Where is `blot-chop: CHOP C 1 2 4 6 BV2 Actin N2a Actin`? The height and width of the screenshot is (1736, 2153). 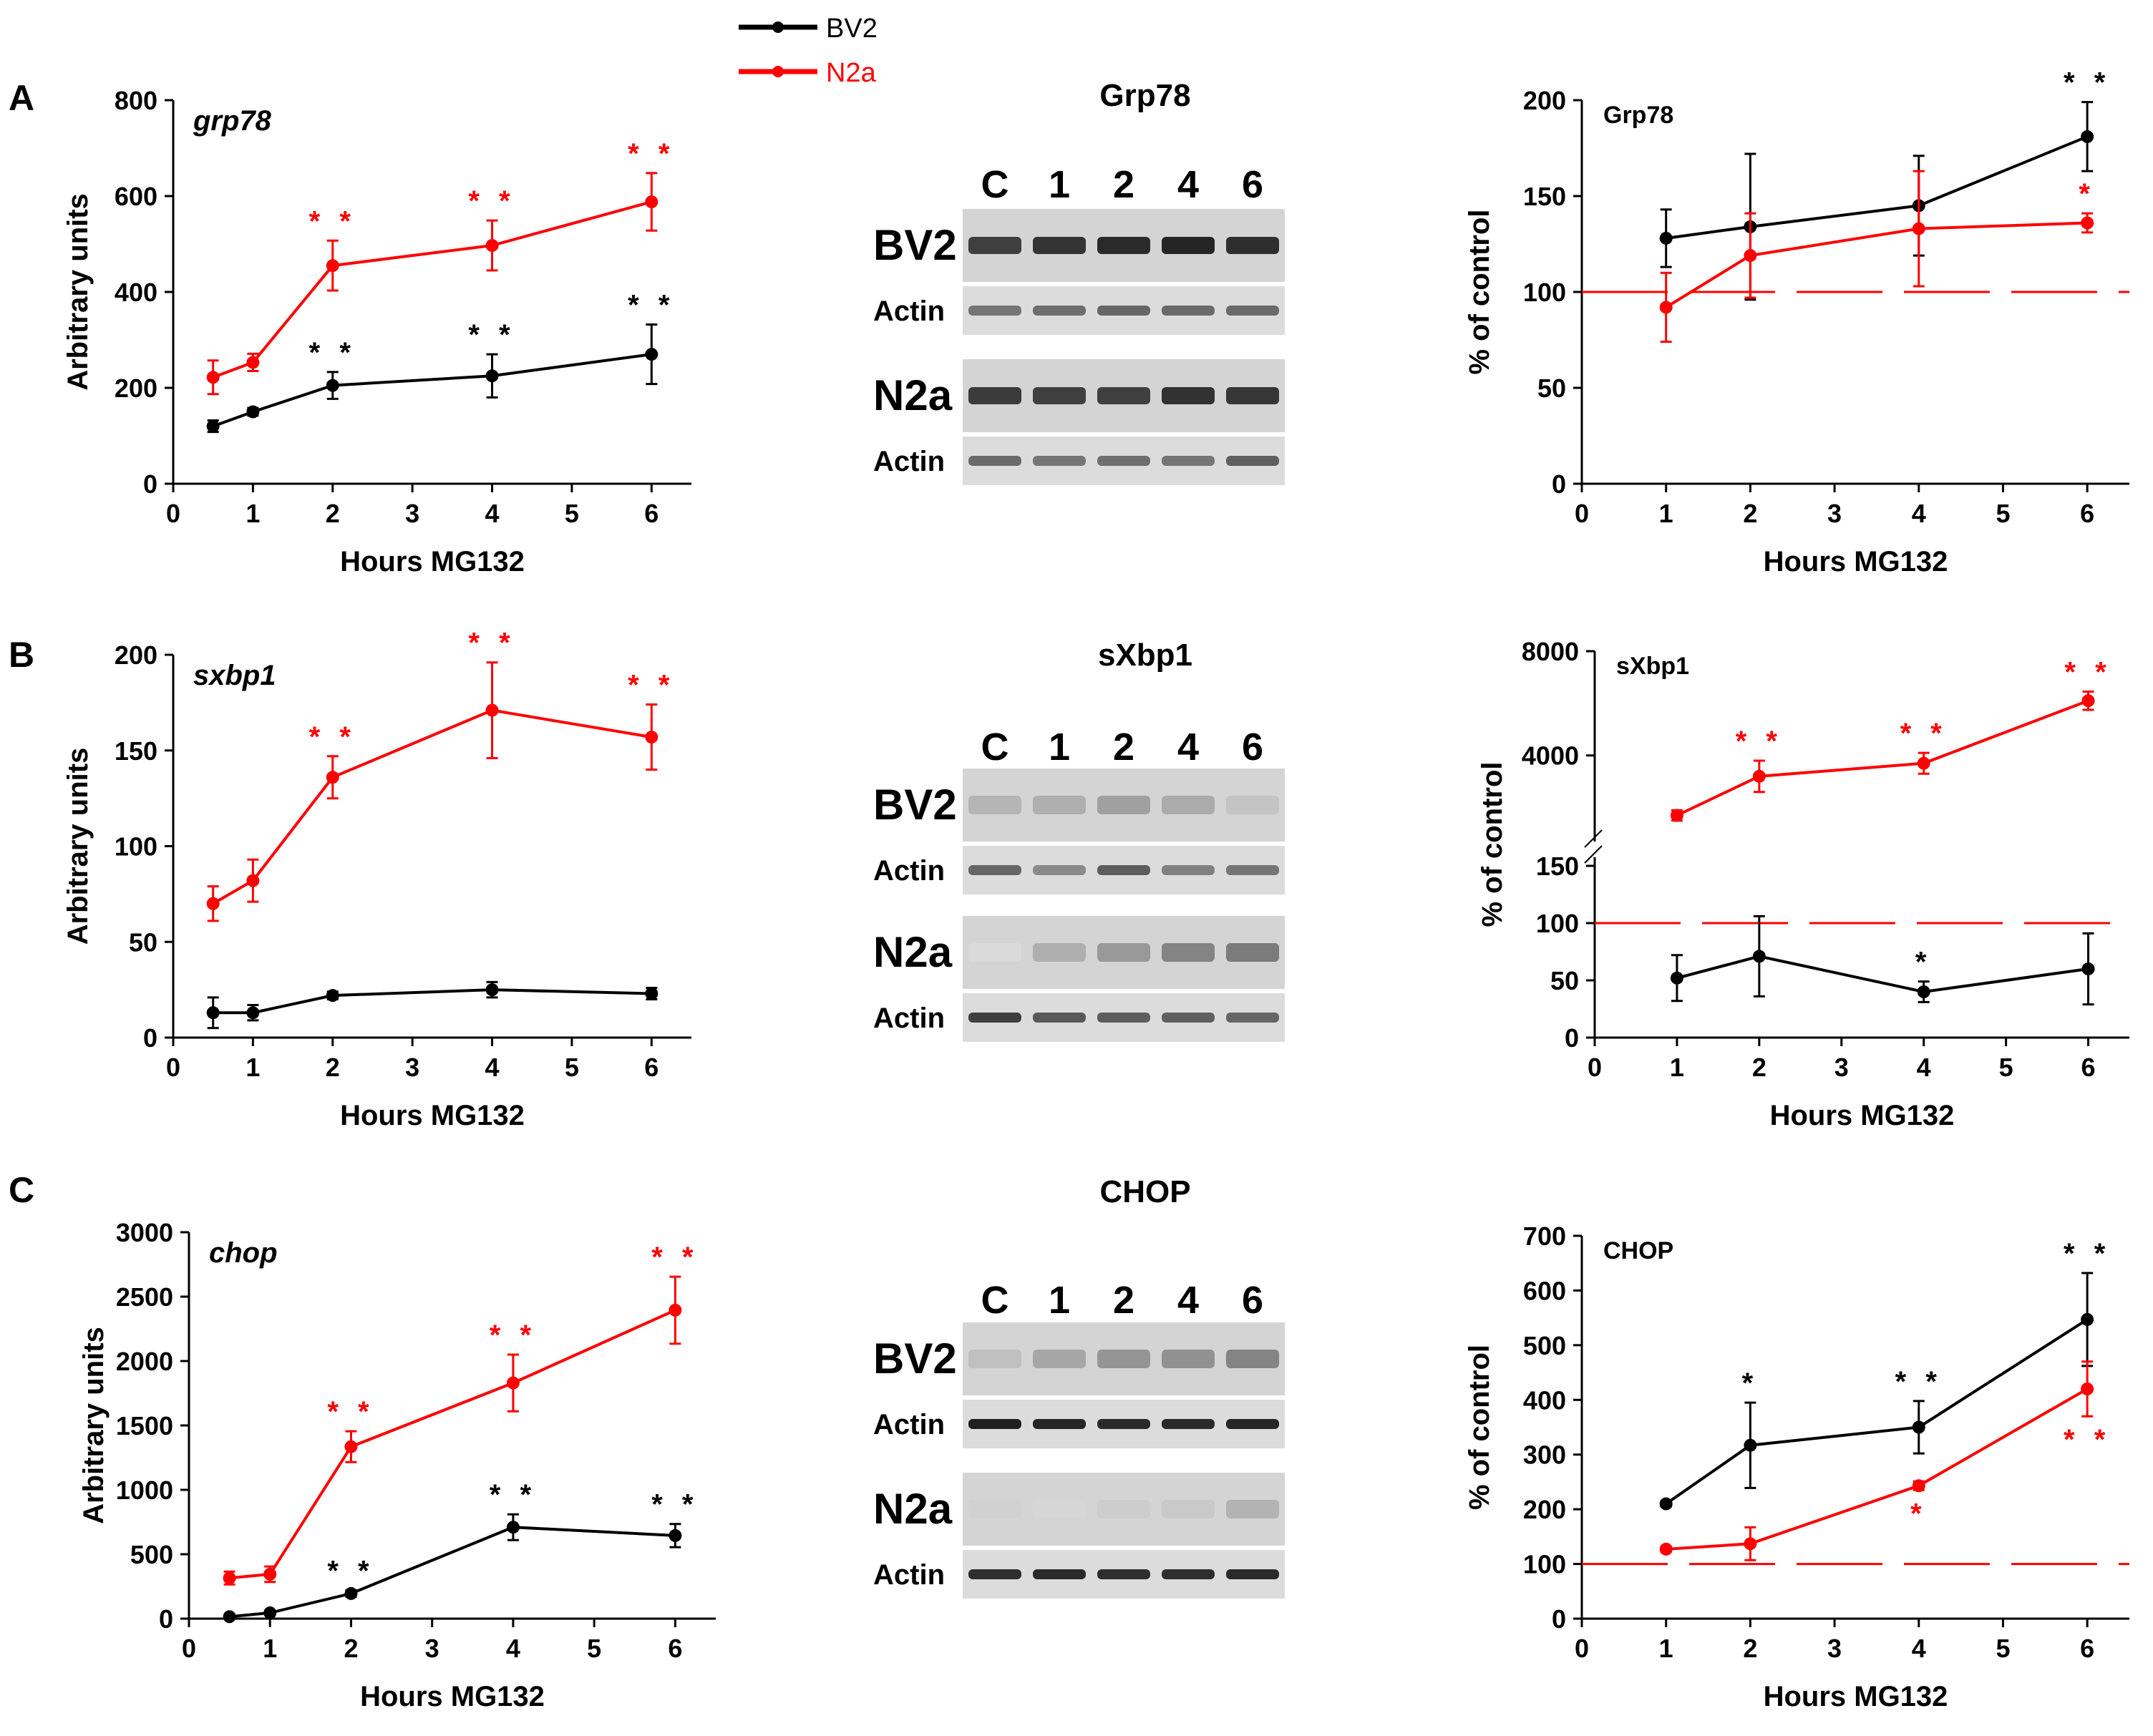
blot-chop: CHOP C 1 2 4 6 BV2 Actin N2a Actin is located at coordinates (1079, 1387).